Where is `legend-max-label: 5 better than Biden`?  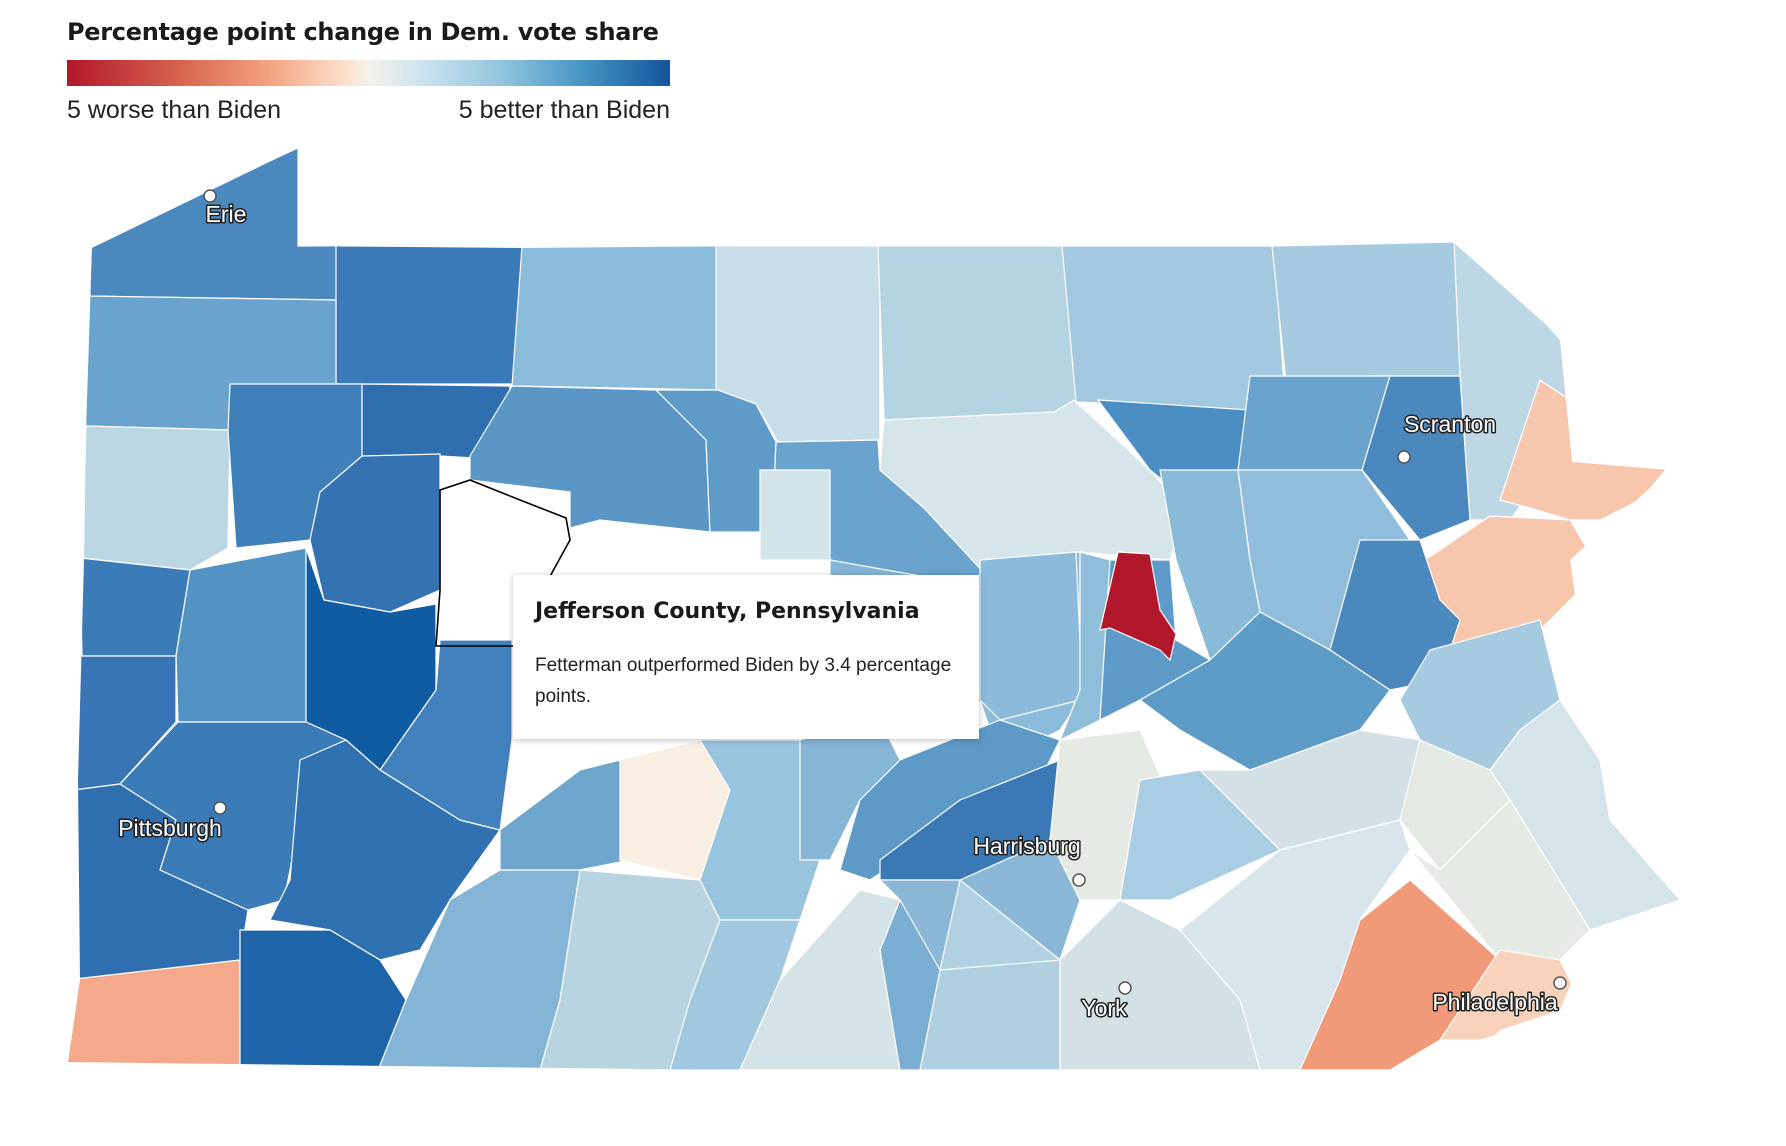
legend-max-label: 5 better than Biden is located at coordinates (564, 110).